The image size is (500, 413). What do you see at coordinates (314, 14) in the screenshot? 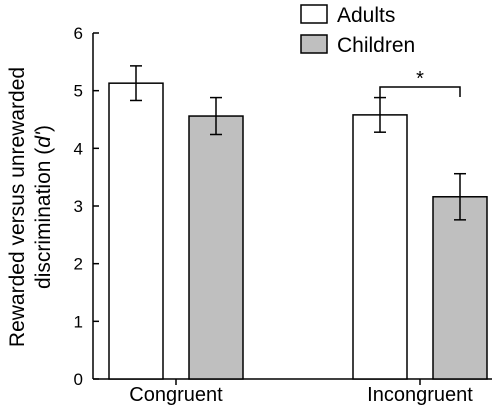
I see `legend-swatch-adults` at bounding box center [314, 14].